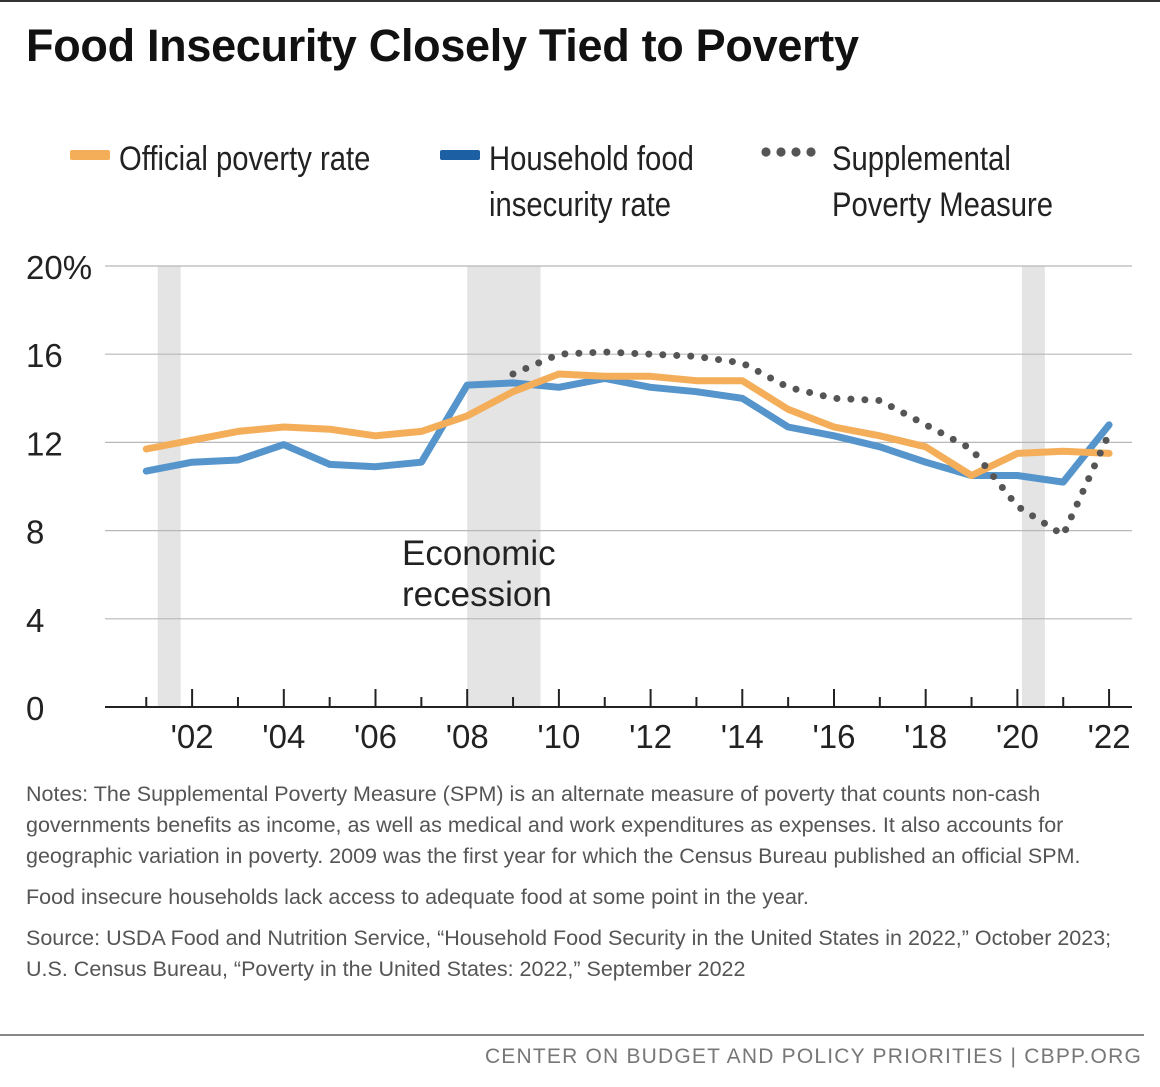 The image size is (1160, 1087). What do you see at coordinates (943, 205) in the screenshot?
I see `legend-label-line: Poverty Measure` at bounding box center [943, 205].